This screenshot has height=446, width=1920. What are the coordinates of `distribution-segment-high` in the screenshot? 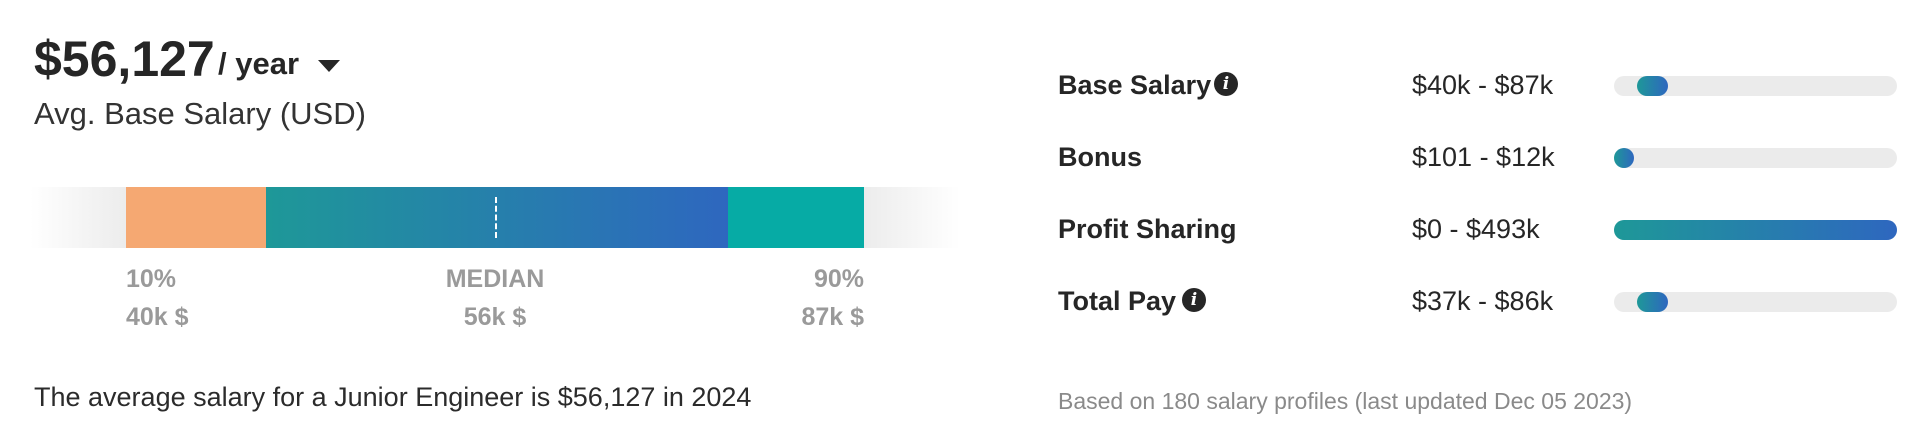 It's located at (796, 217).